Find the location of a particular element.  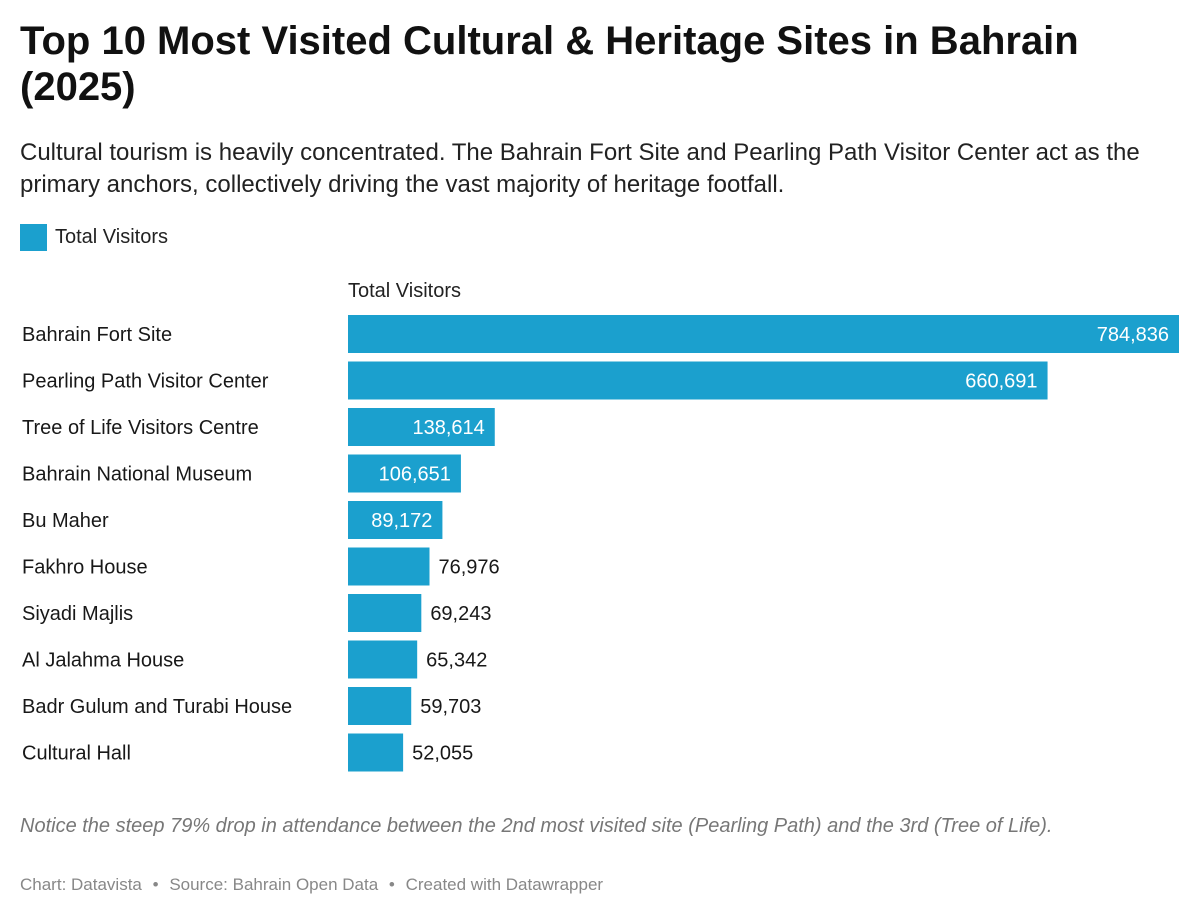

legend: Total Visitors is located at coordinates (94, 237).